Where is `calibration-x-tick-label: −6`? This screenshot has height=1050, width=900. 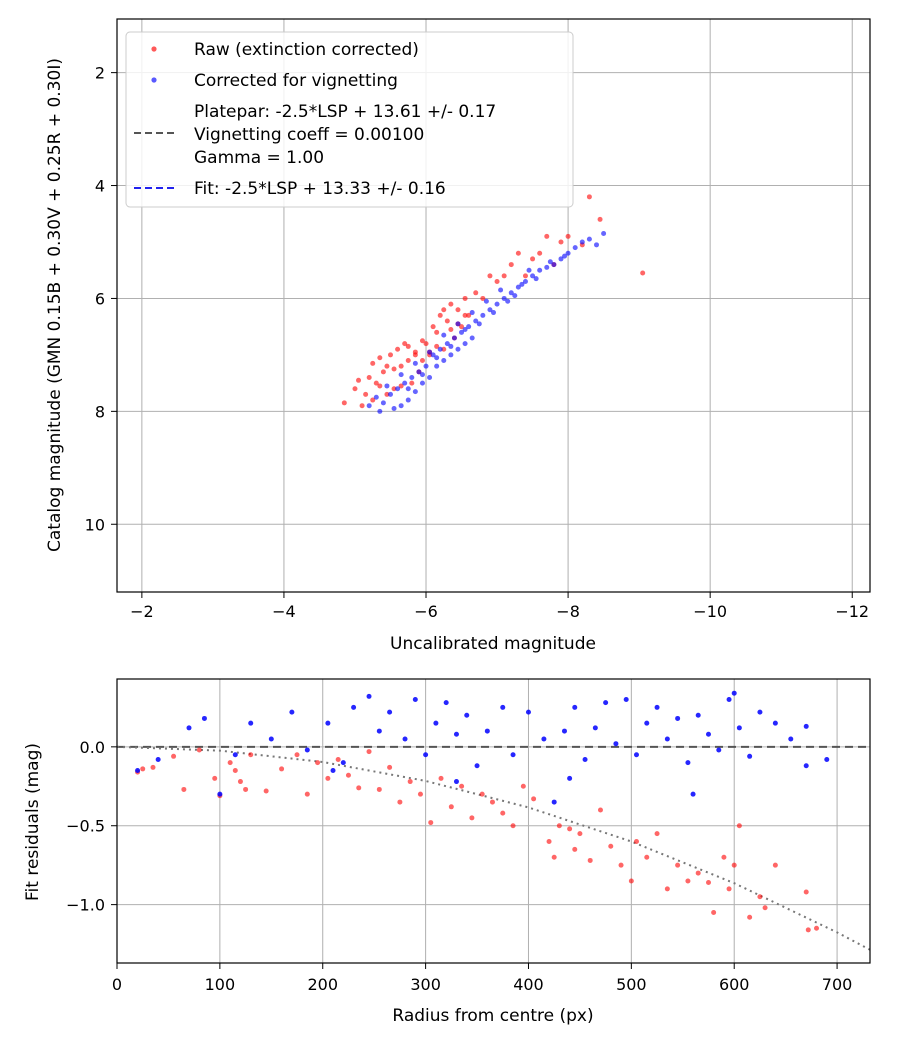
calibration-x-tick-label: −6 is located at coordinates (426, 611).